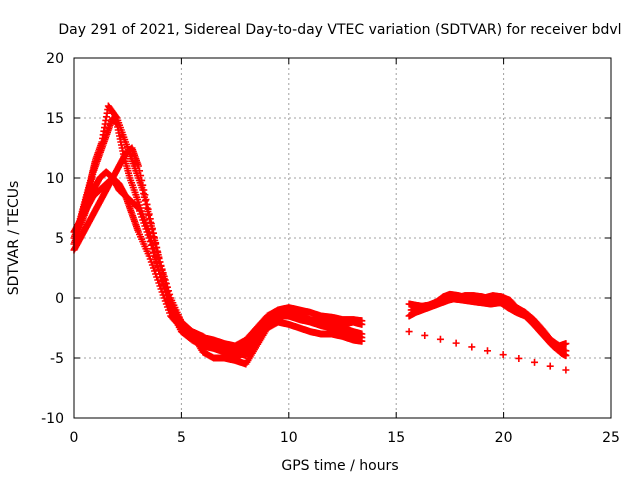  I want to click on x-tick-label: 5, so click(181, 438).